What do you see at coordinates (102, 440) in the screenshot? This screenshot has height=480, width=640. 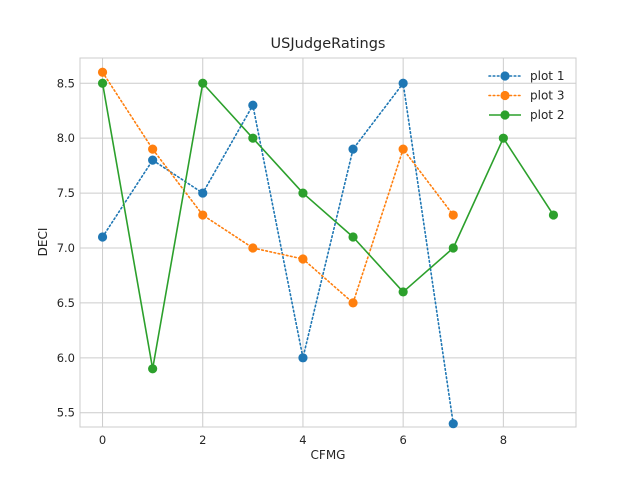 I see `x-tick-label: 0` at bounding box center [102, 440].